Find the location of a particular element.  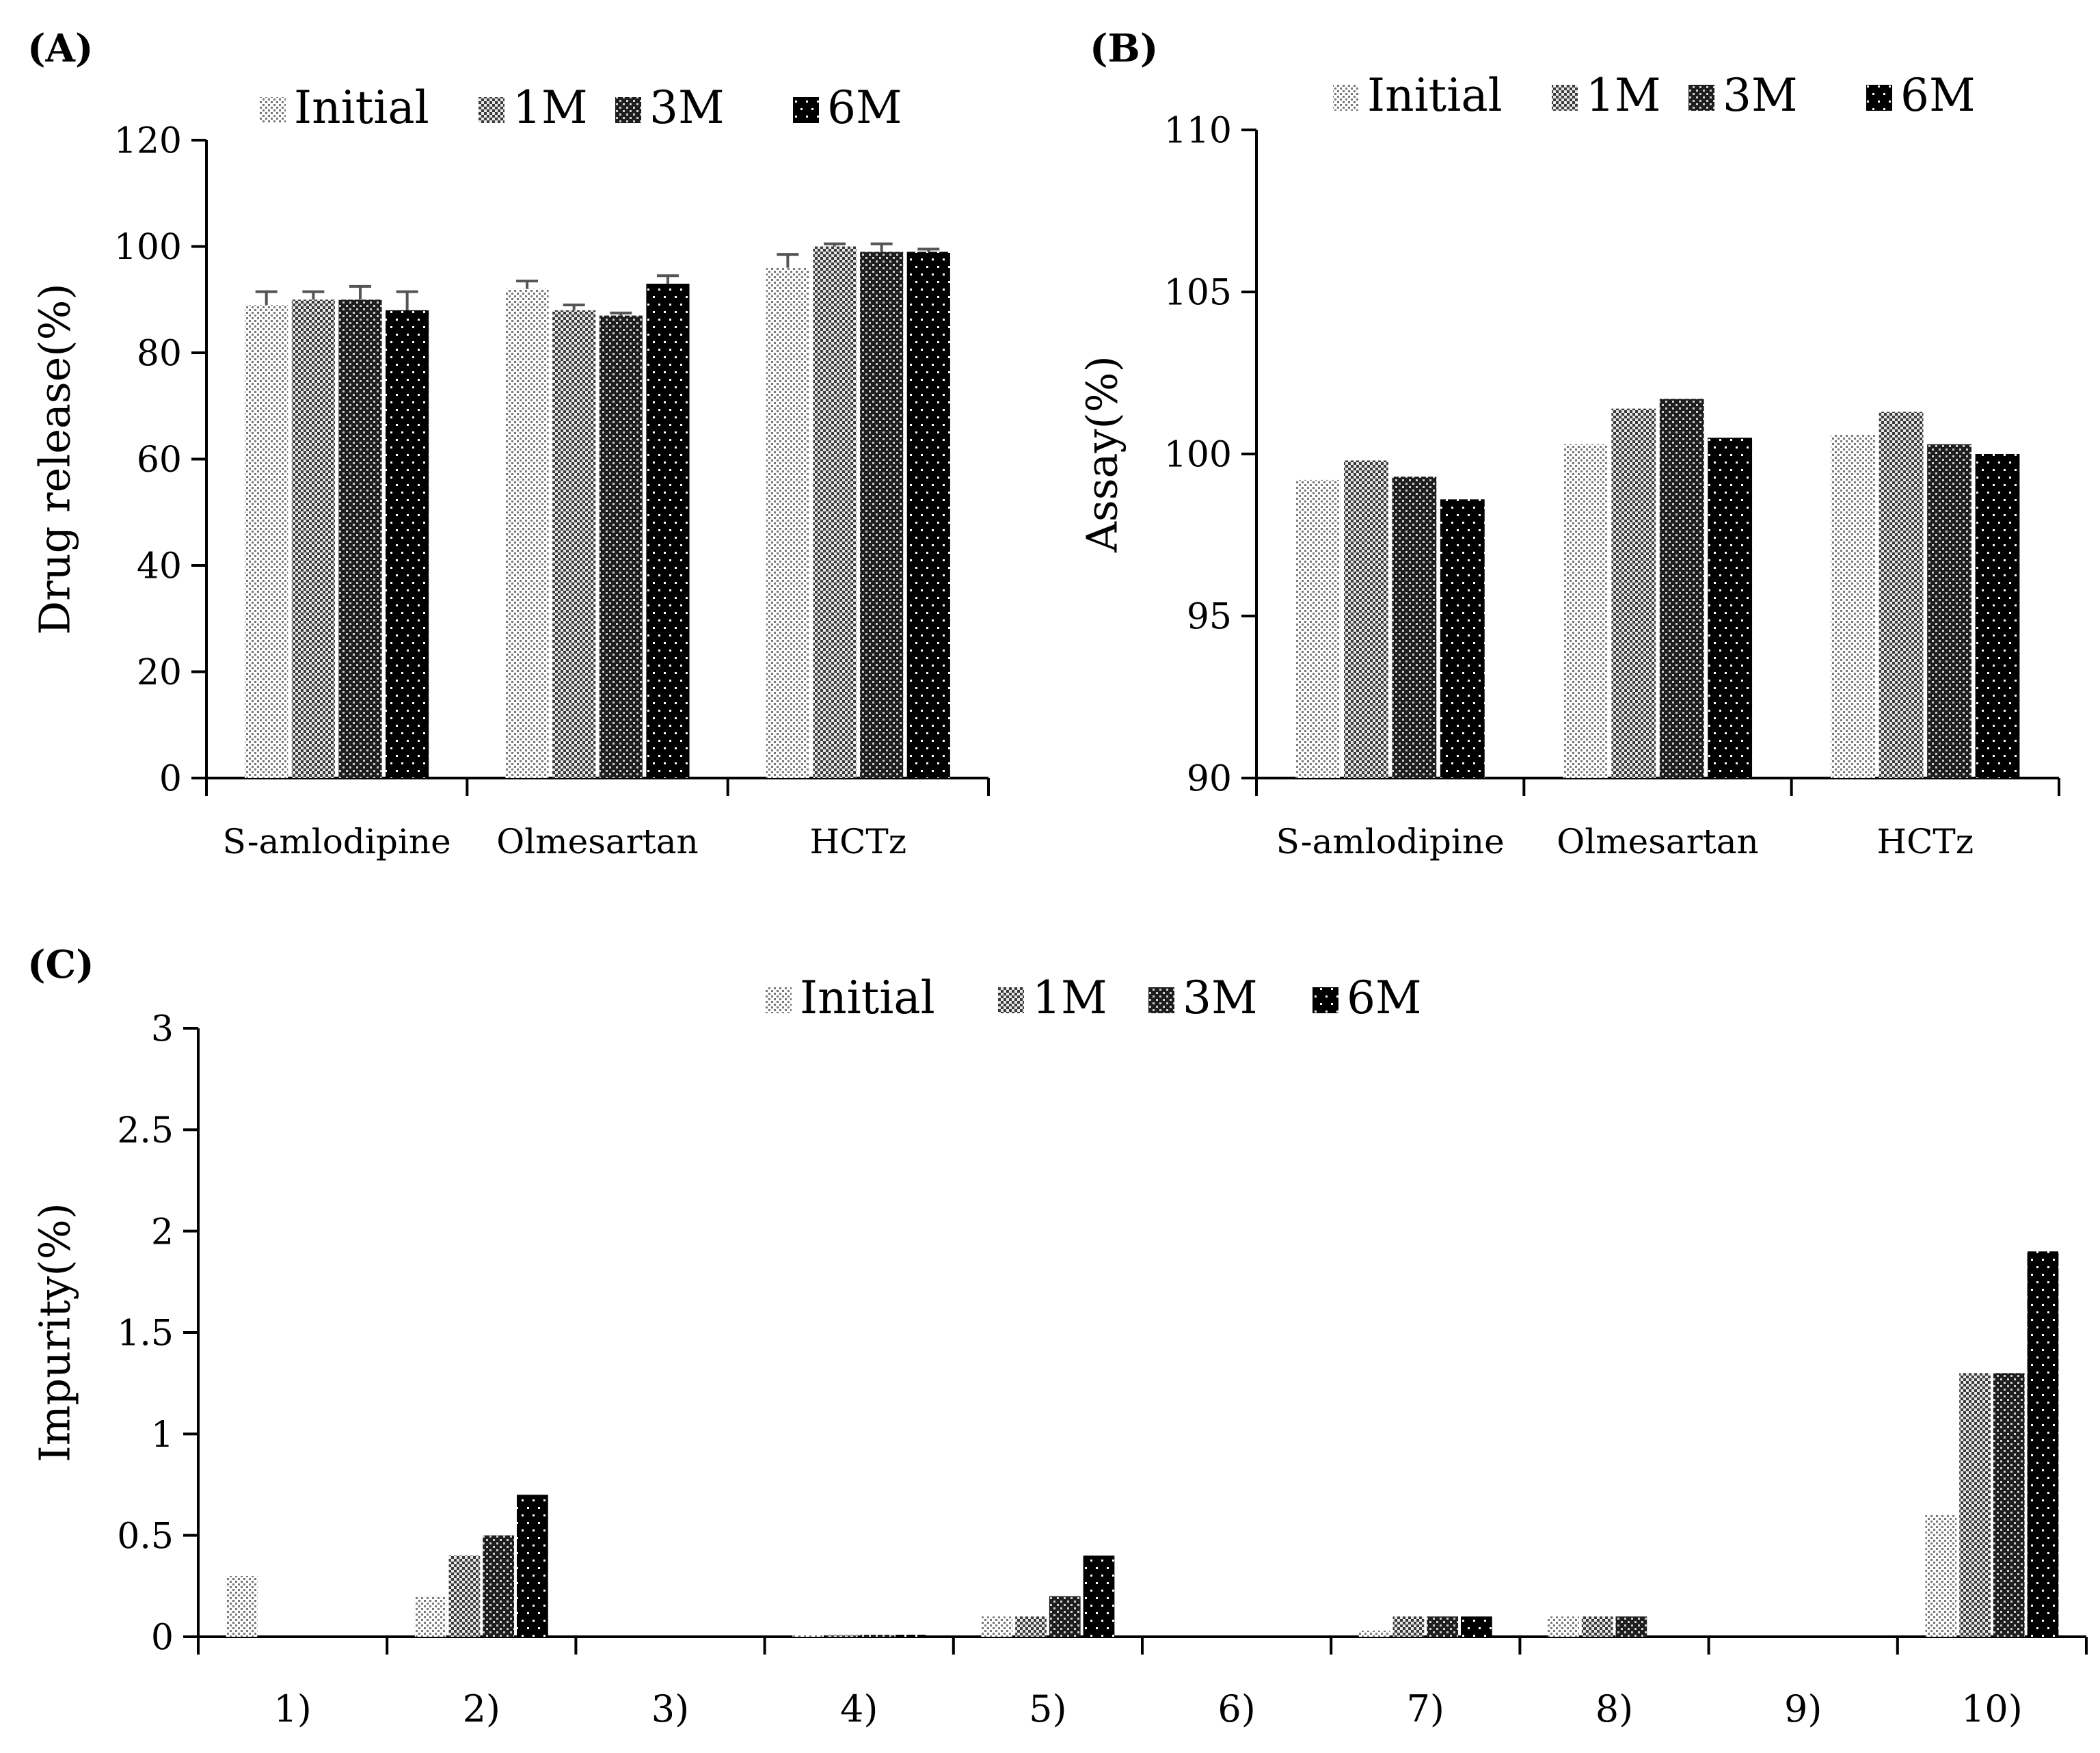

y-tick-label: 105 is located at coordinates (1198, 293).